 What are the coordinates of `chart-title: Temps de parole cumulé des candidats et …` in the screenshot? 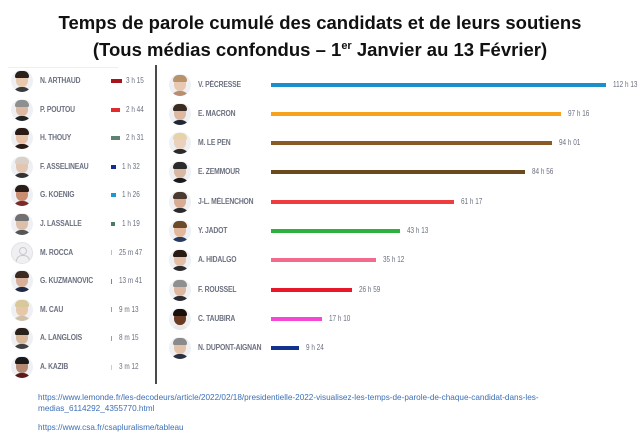 It's located at (320, 22).